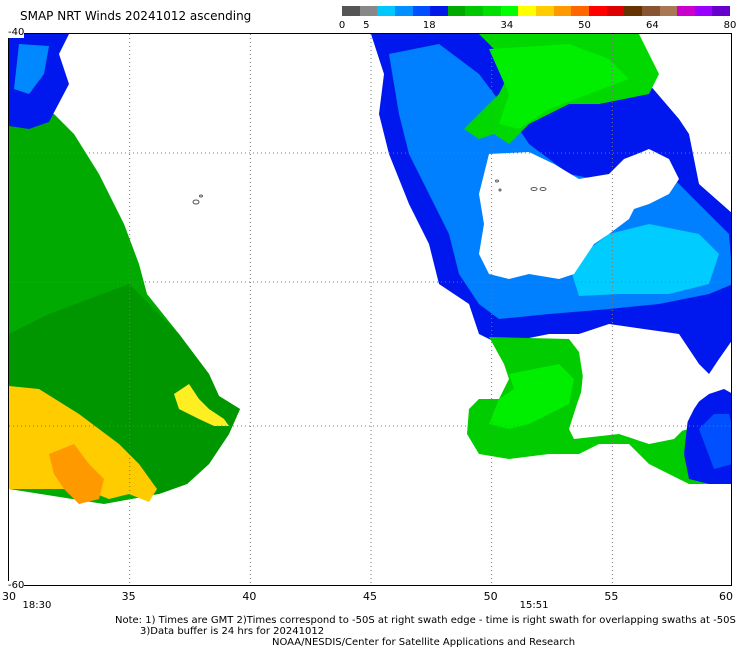 This screenshot has height=650, width=740. What do you see at coordinates (201, 405) in the screenshot?
I see `left-swath-yellow-spot` at bounding box center [201, 405].